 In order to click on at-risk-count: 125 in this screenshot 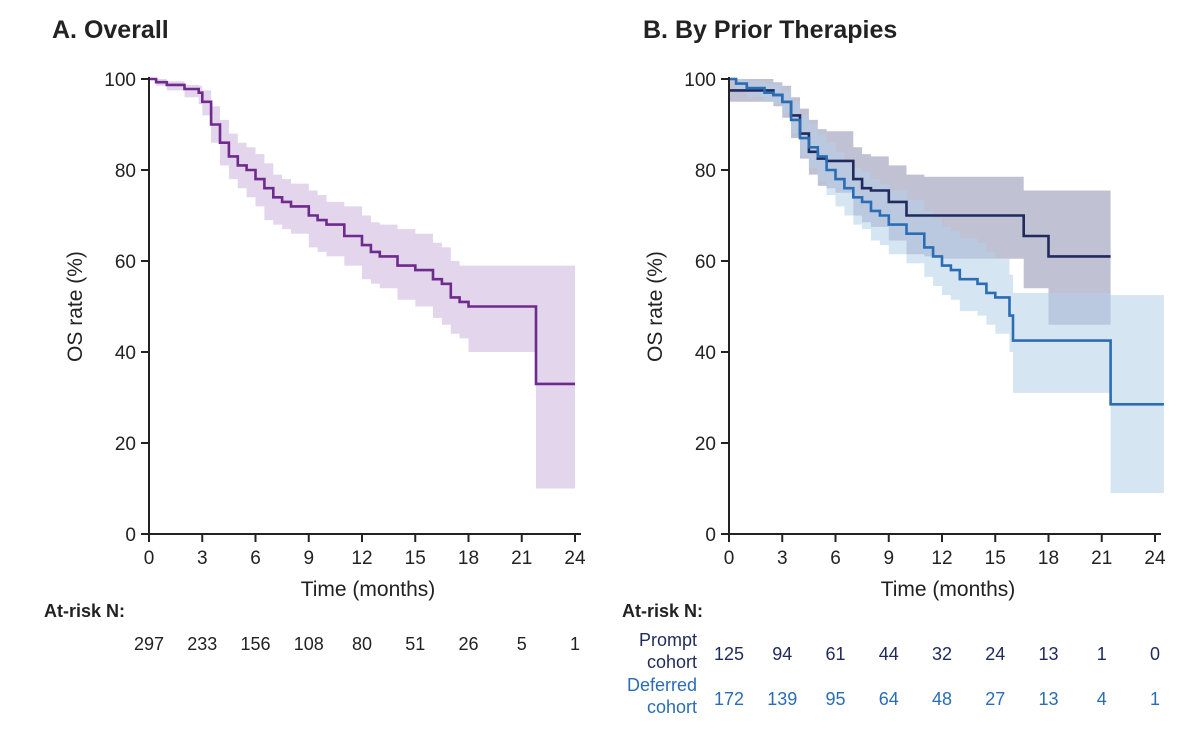, I will do `click(729, 654)`.